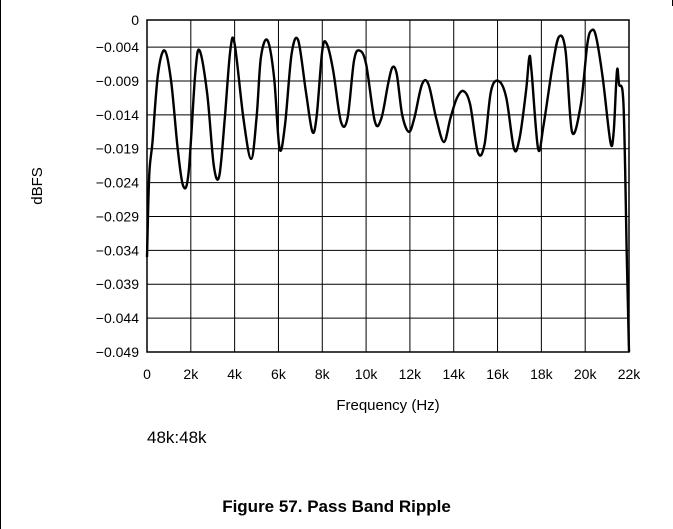 The height and width of the screenshot is (529, 673). What do you see at coordinates (117, 352) in the screenshot?
I see `y-tick-label: −0.049` at bounding box center [117, 352].